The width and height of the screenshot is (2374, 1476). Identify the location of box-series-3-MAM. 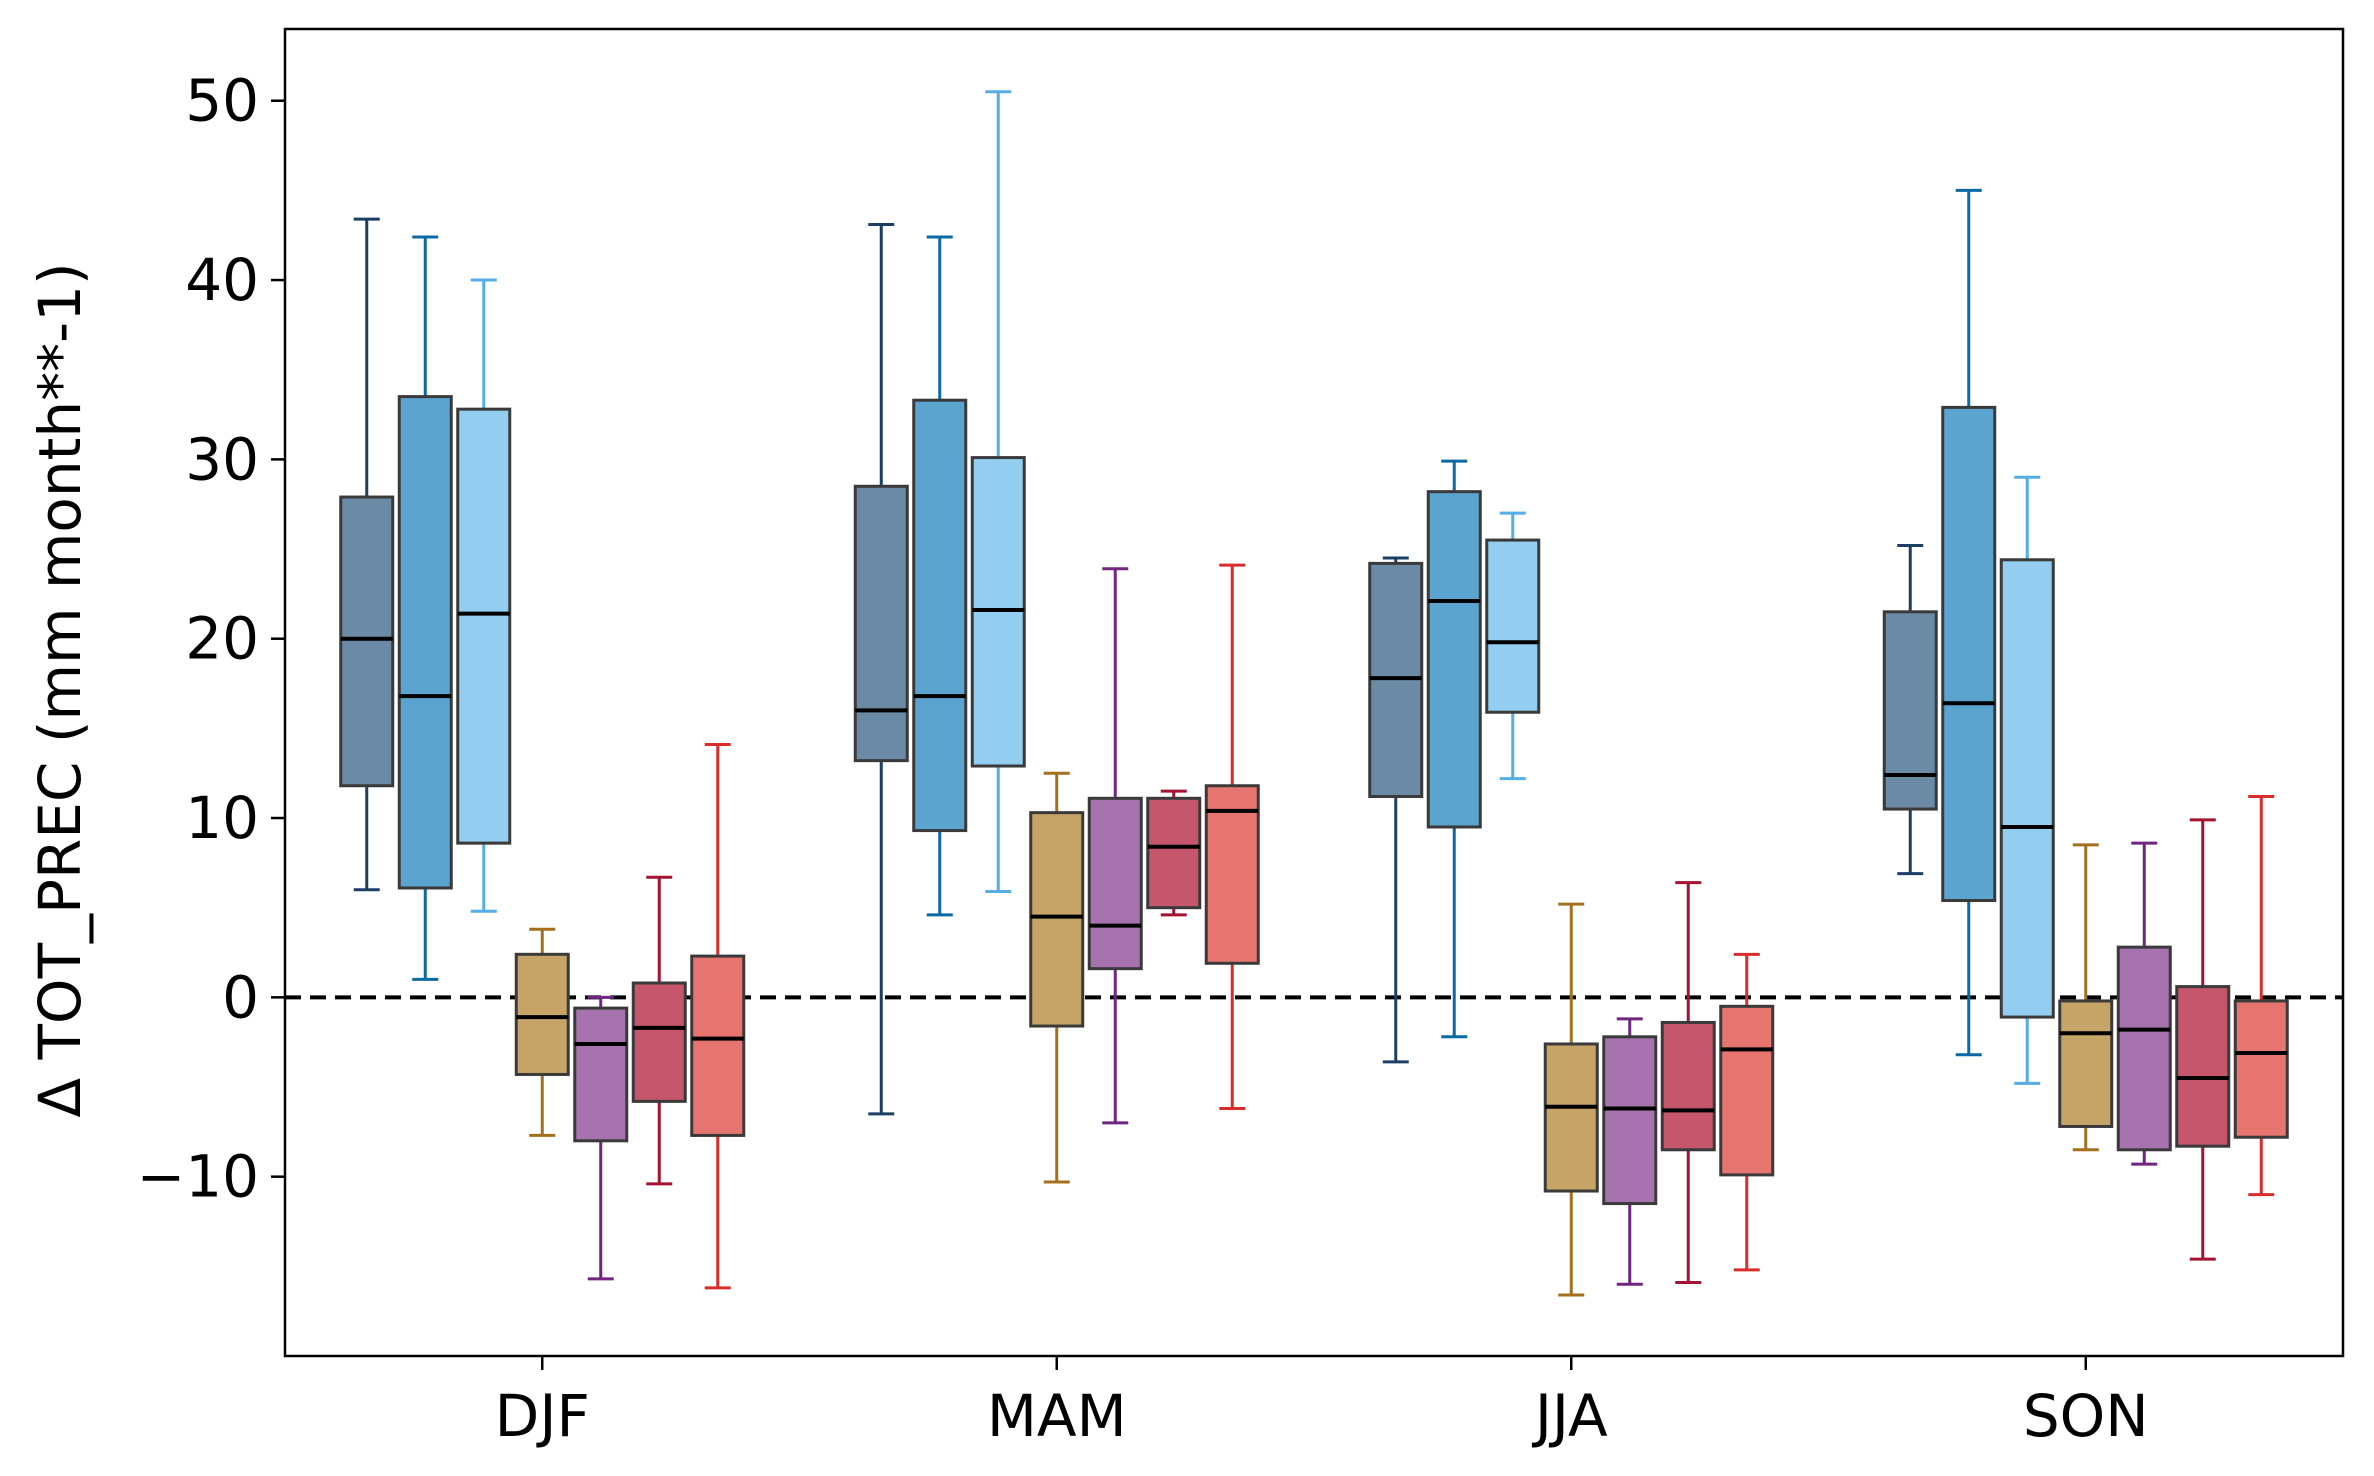
(998, 492).